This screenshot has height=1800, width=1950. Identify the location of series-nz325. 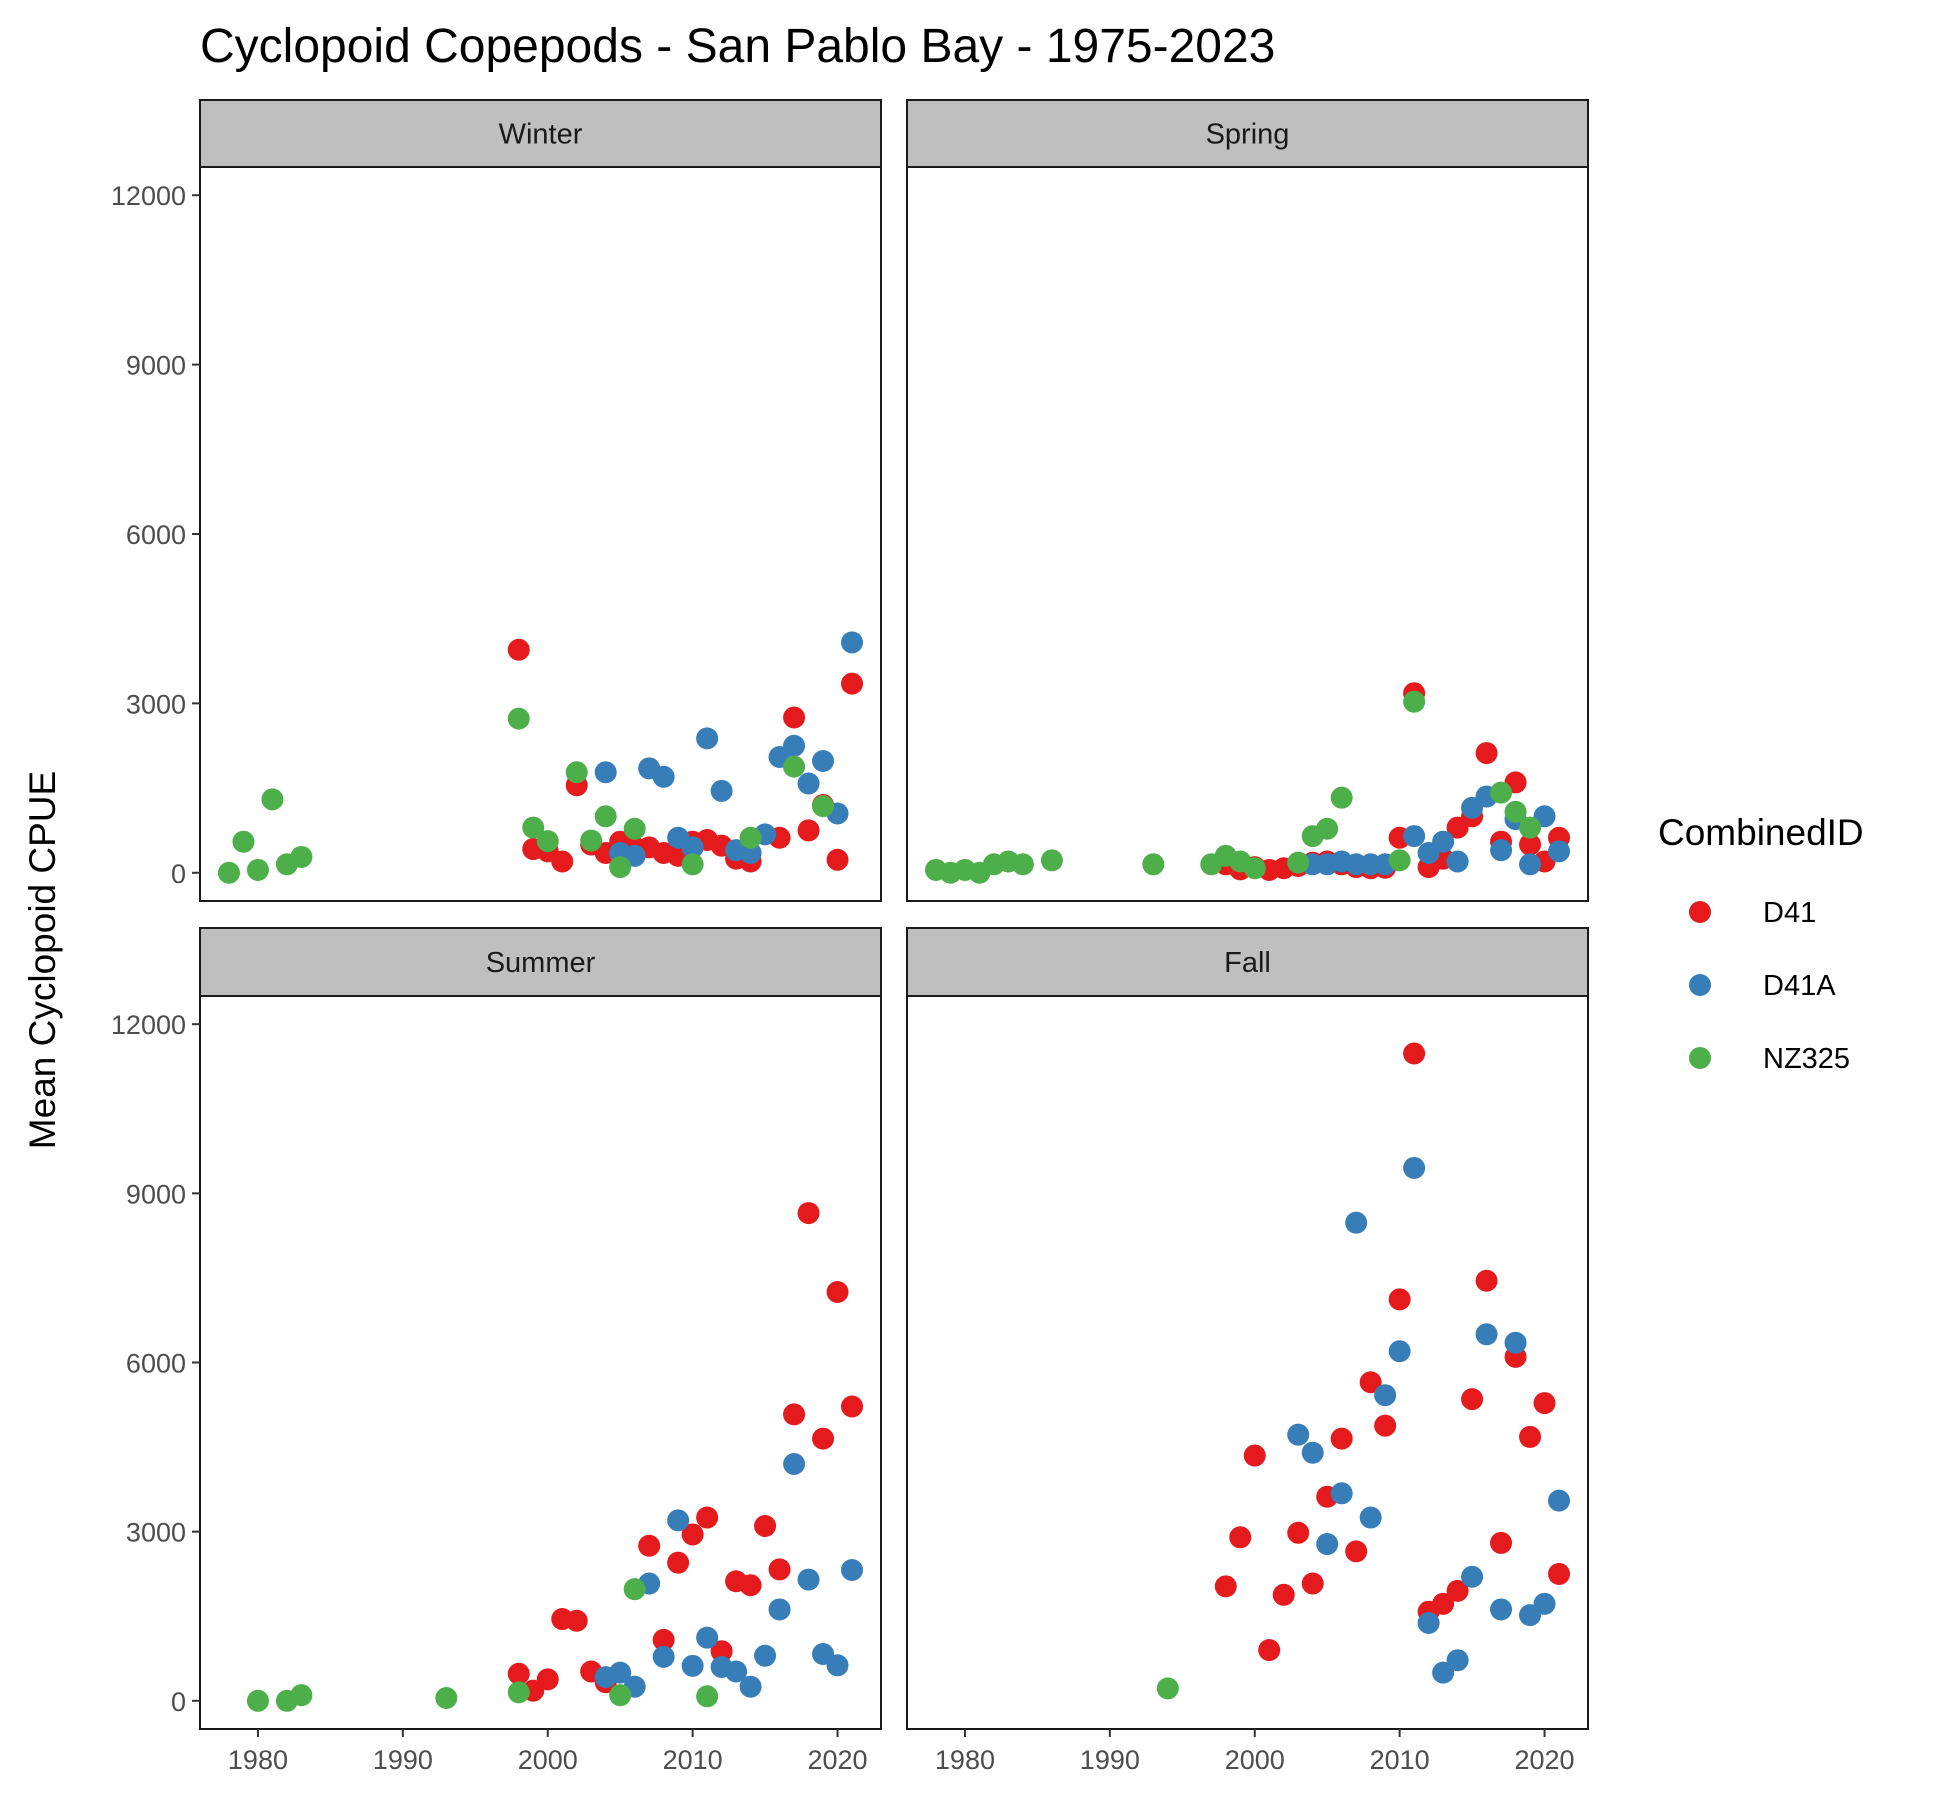
(482, 1645).